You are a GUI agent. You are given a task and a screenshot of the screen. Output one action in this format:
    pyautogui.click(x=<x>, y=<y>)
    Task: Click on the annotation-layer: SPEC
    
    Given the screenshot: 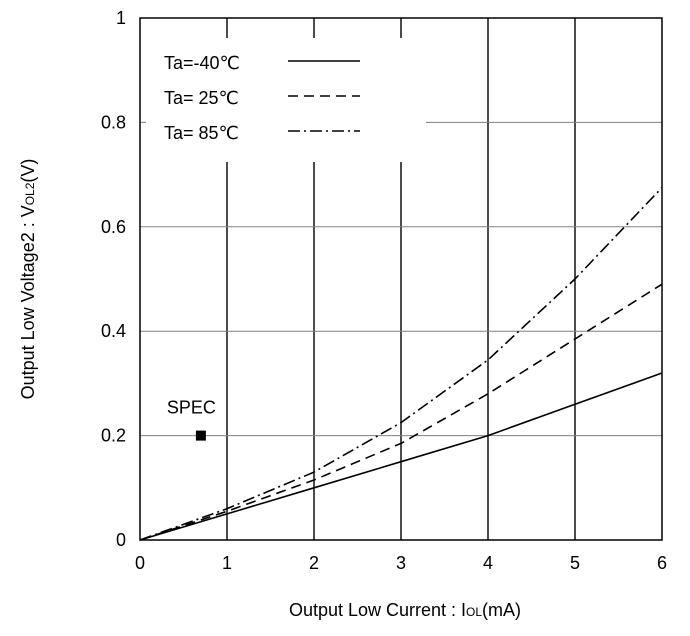 What is the action you would take?
    pyautogui.click(x=191, y=419)
    